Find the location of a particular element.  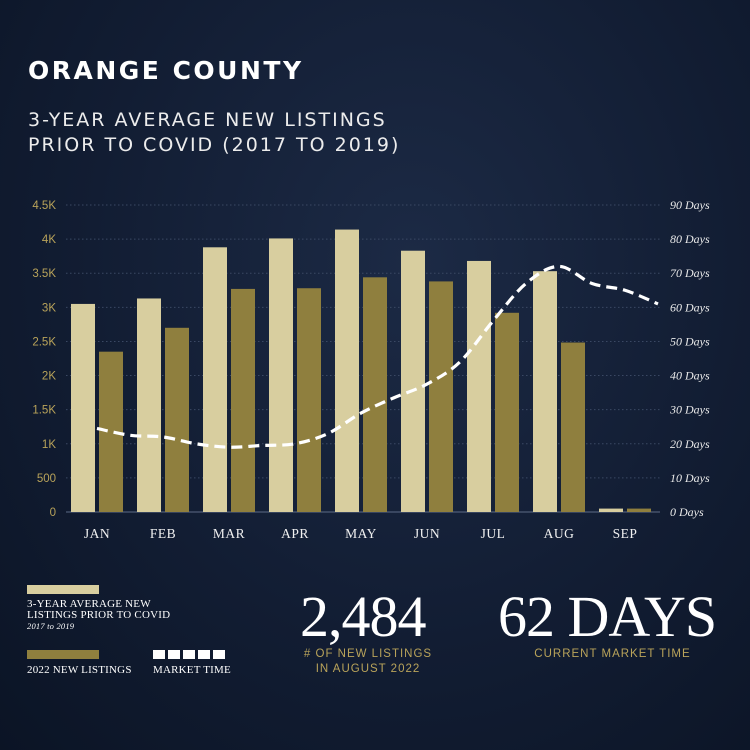

bar-2022-jun is located at coordinates (441, 396).